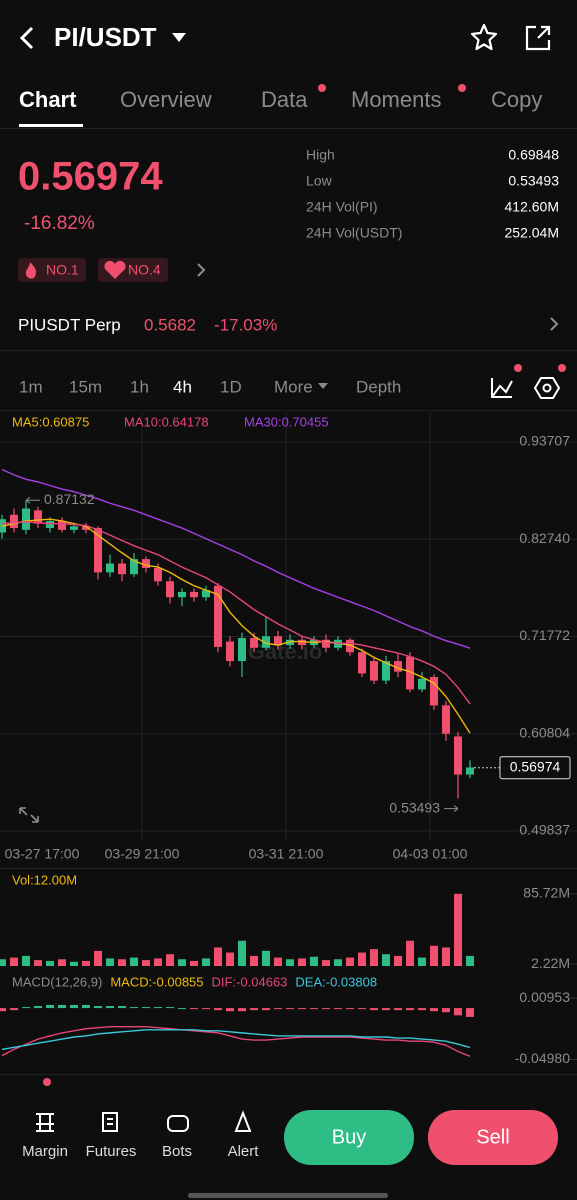  Describe the element at coordinates (29, 815) in the screenshot. I see `fullscreen-button` at that location.